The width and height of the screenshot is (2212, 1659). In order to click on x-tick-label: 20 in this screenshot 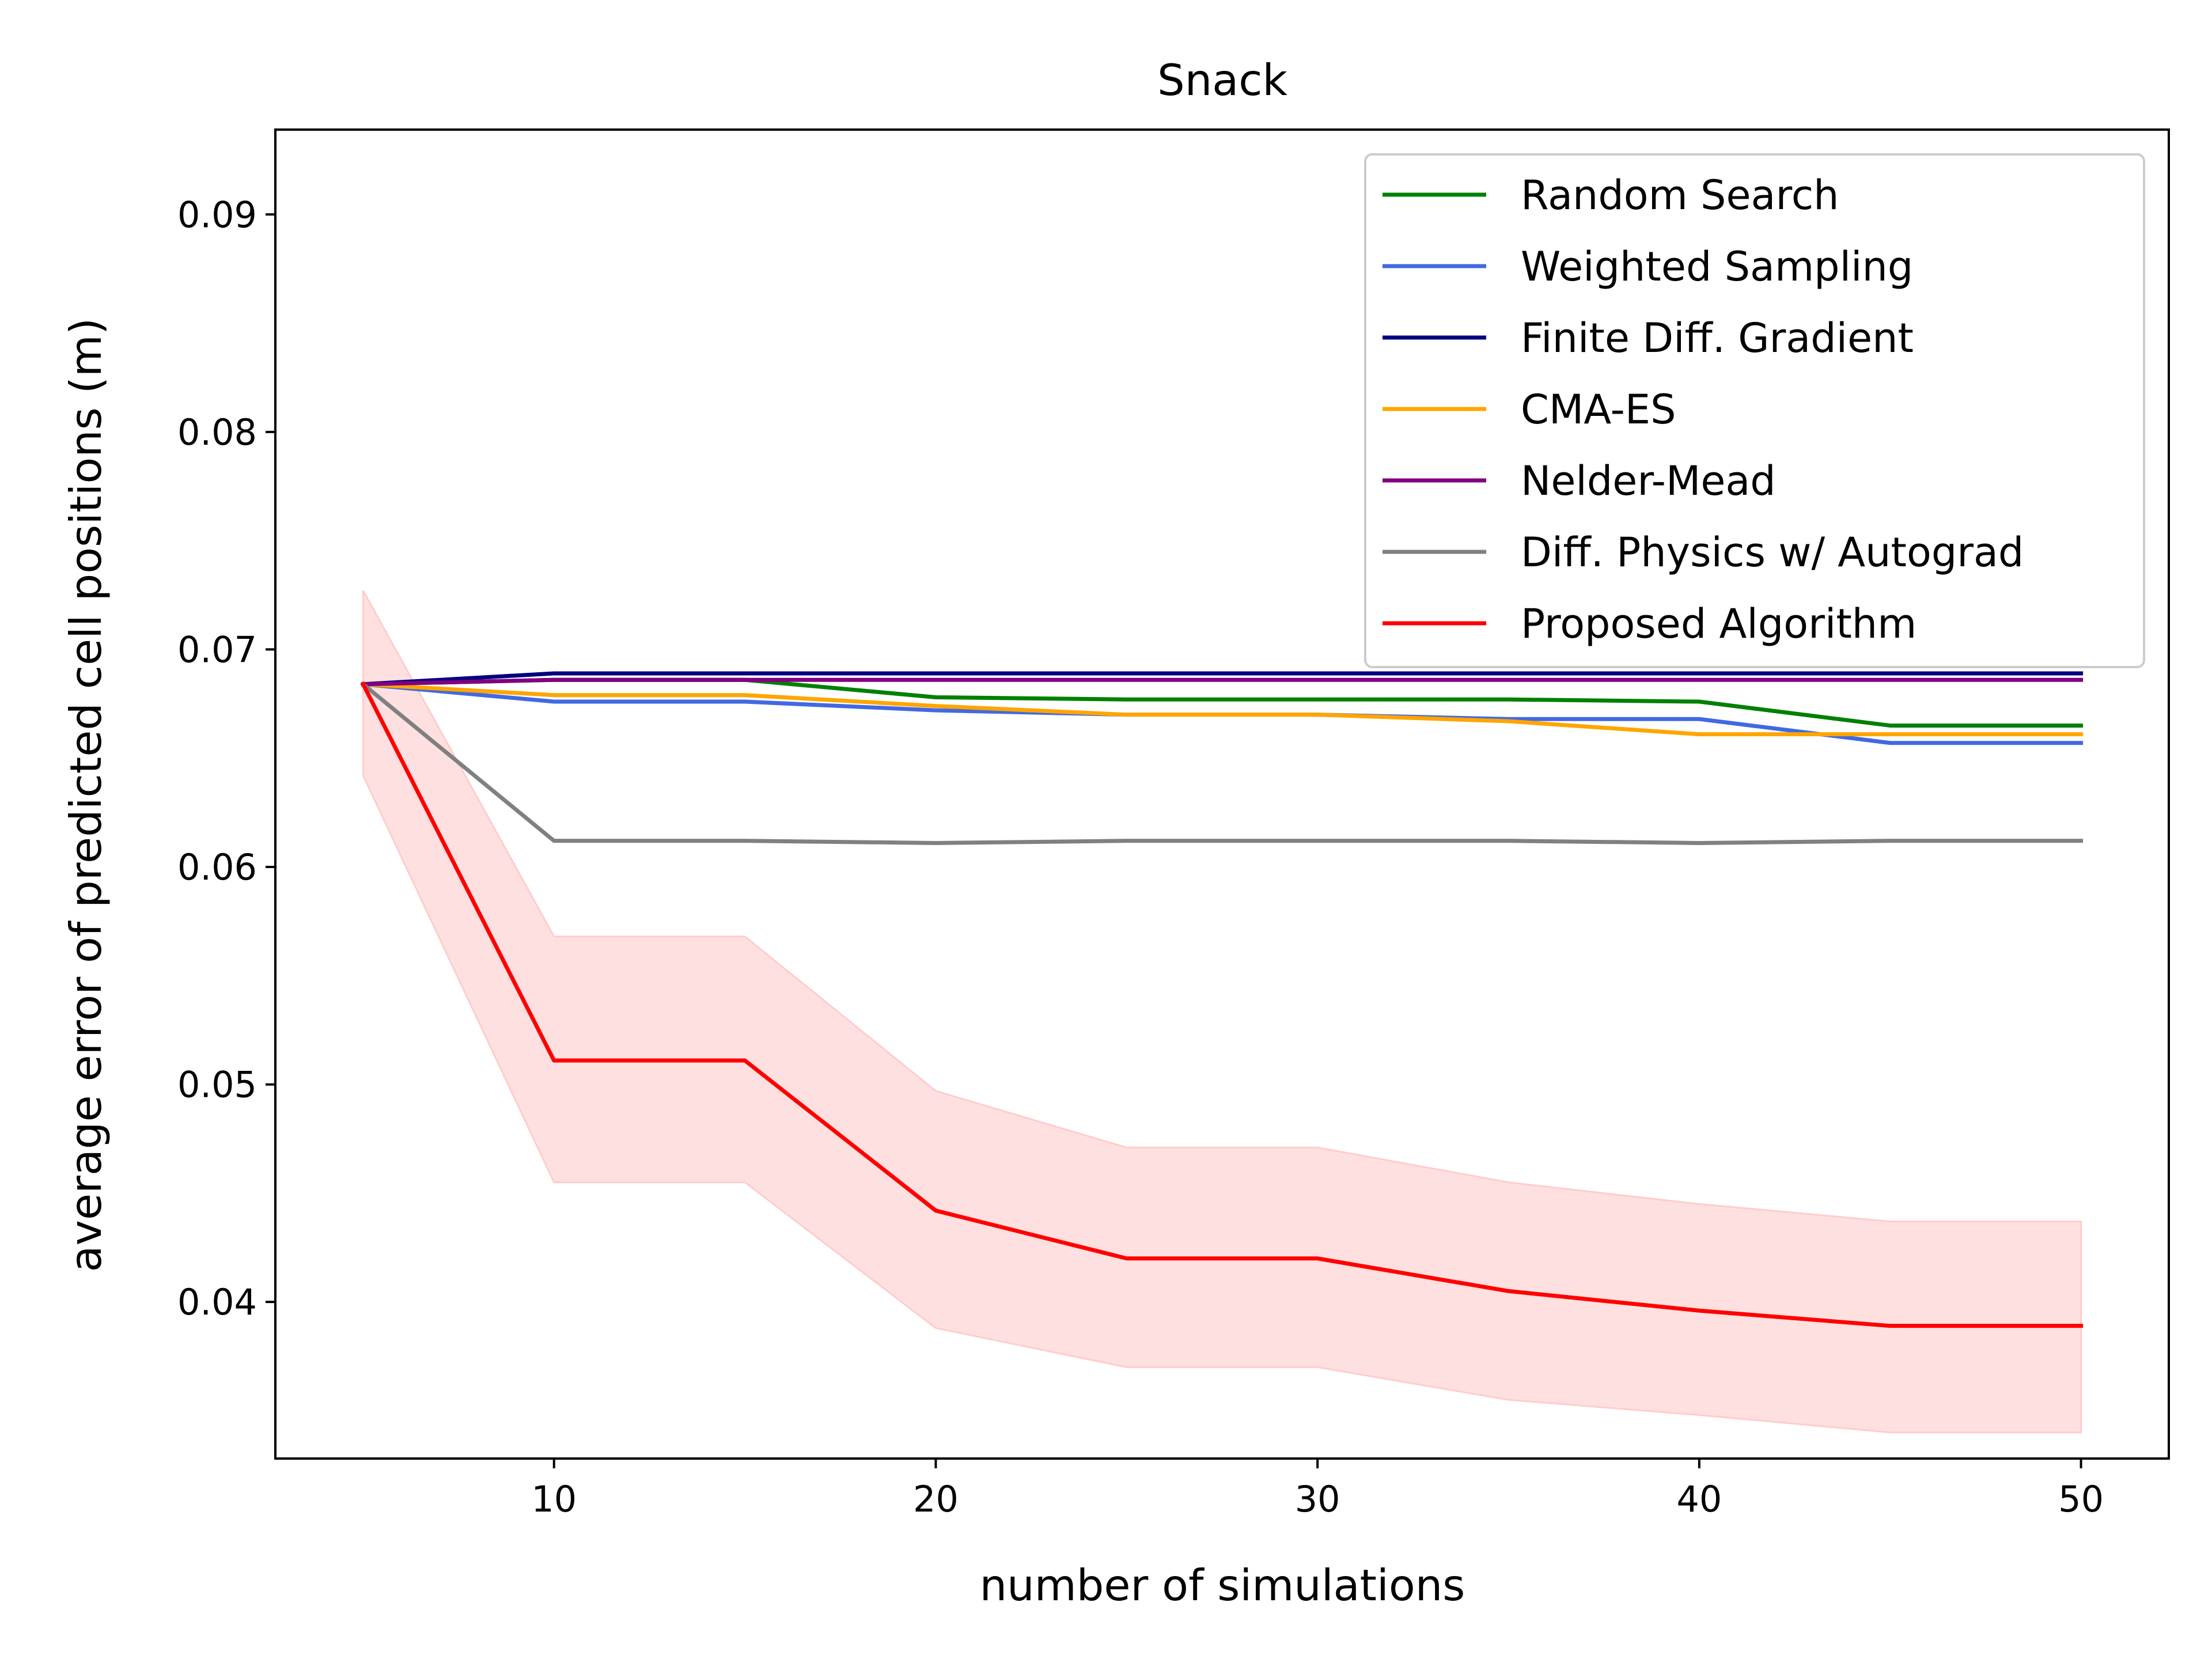, I will do `click(936, 1499)`.